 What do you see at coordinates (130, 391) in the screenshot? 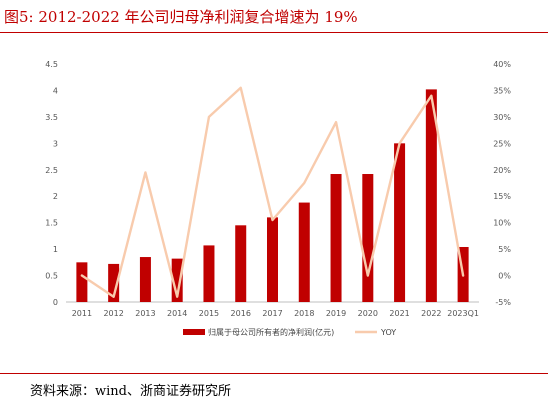
I see `source-note: 资料来源：wind、浙商证券研究所` at bounding box center [130, 391].